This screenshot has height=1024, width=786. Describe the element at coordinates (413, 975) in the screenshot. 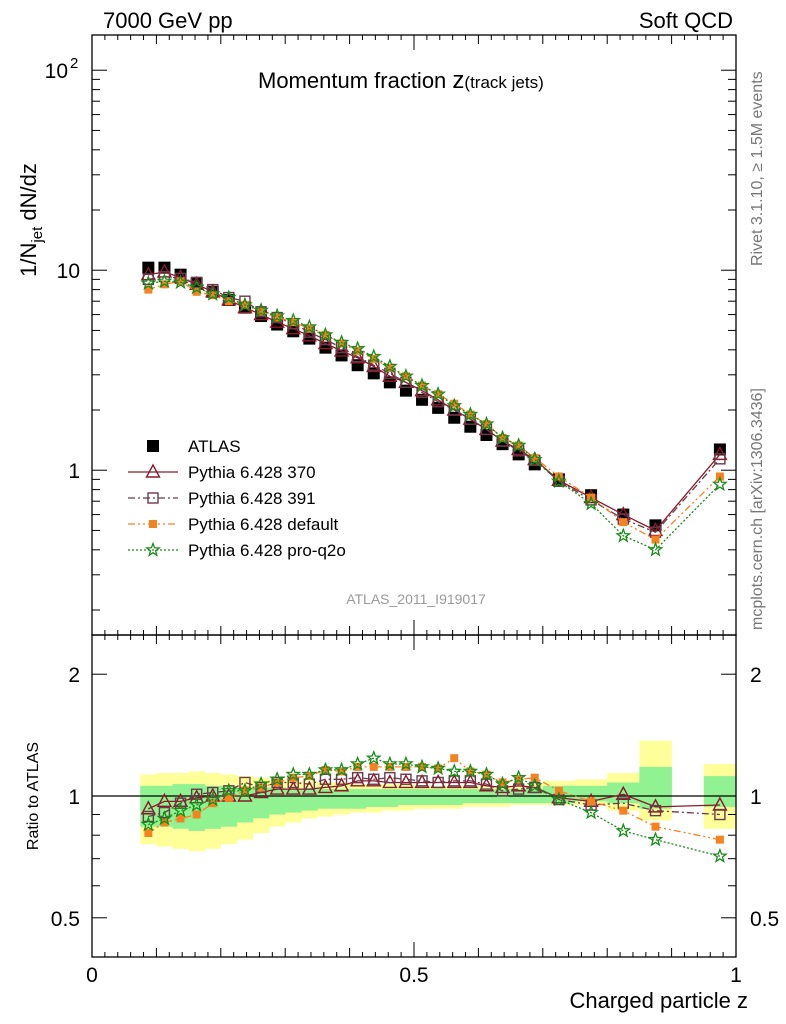

I see `xtick-label-1: 0.5` at that location.